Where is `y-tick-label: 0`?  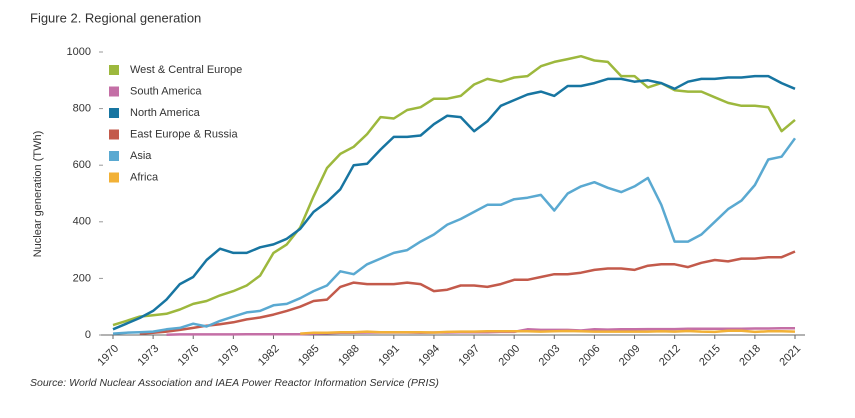 y-tick-label: 0 is located at coordinates (88, 335).